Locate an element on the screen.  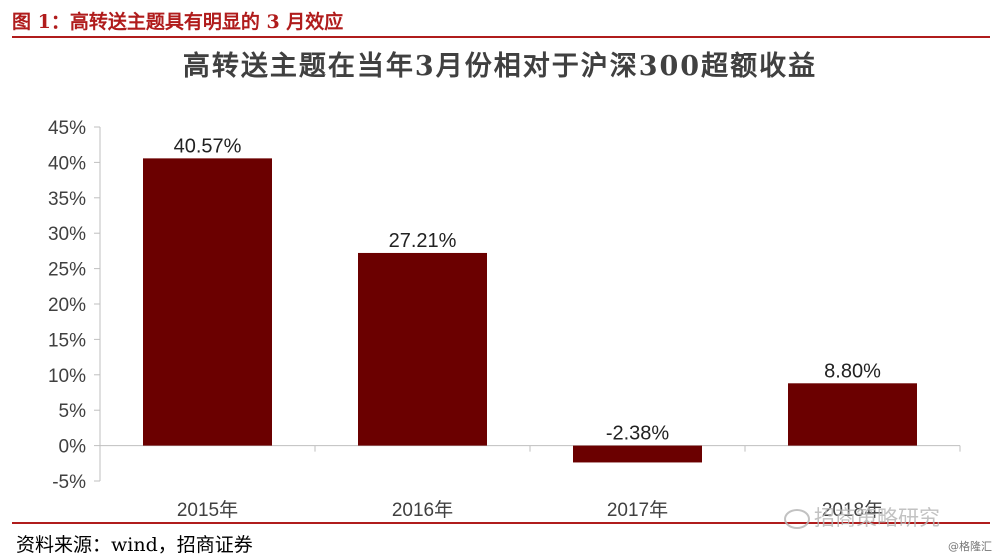
y-tick-label: 0% is located at coordinates (73, 447).